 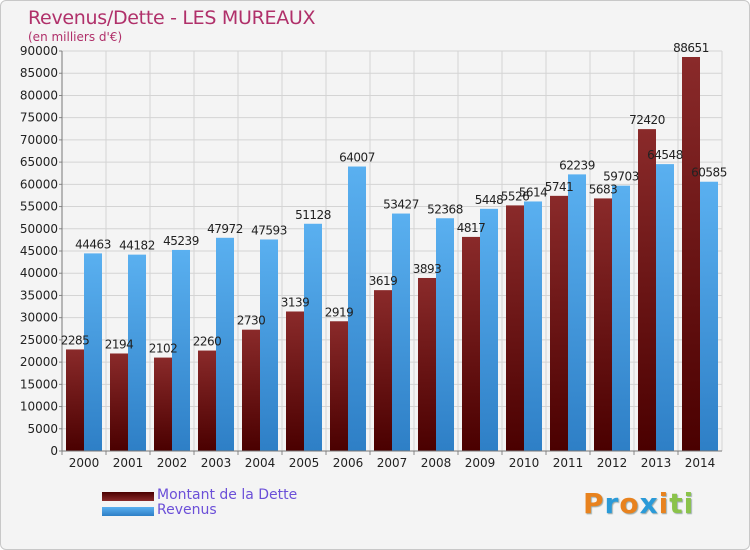 I want to click on y-tick-label: 55000, so click(x=39, y=207).